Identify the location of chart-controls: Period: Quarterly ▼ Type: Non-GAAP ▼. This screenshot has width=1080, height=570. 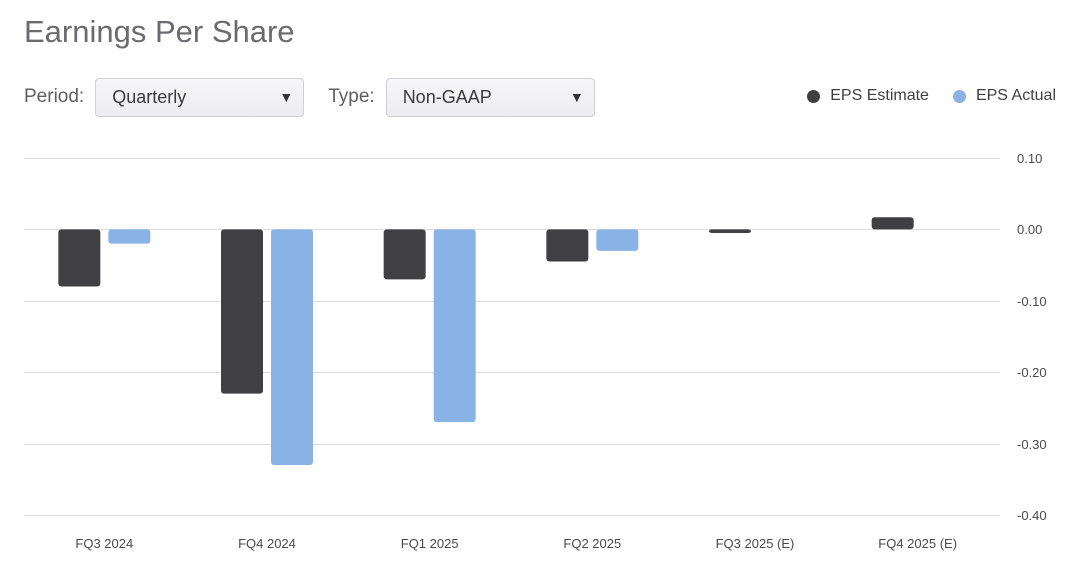
(309, 97).